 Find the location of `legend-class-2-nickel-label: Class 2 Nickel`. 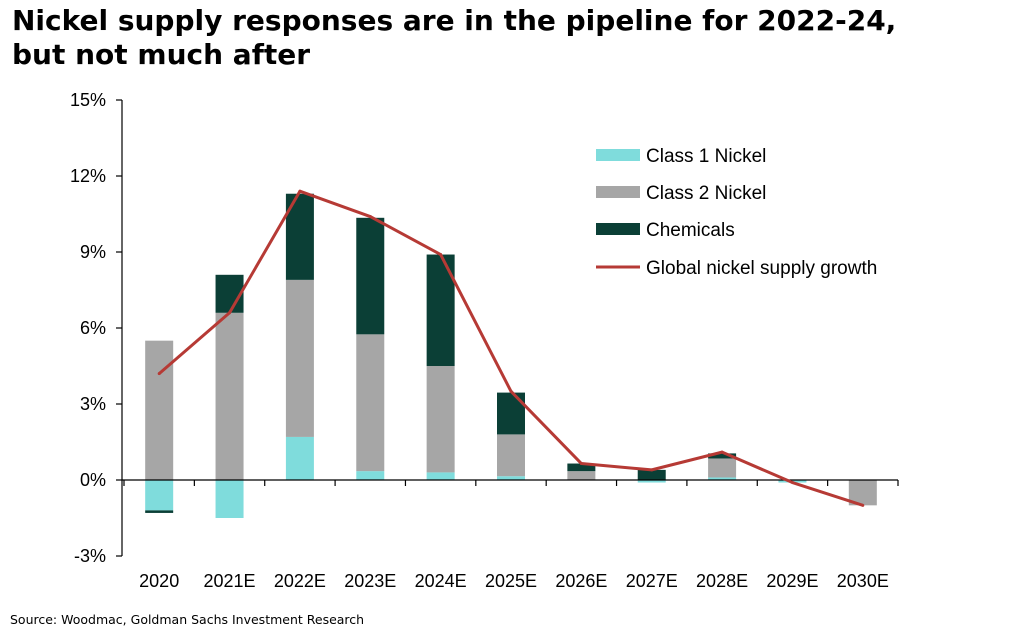

legend-class-2-nickel-label: Class 2 Nickel is located at coordinates (706, 193).